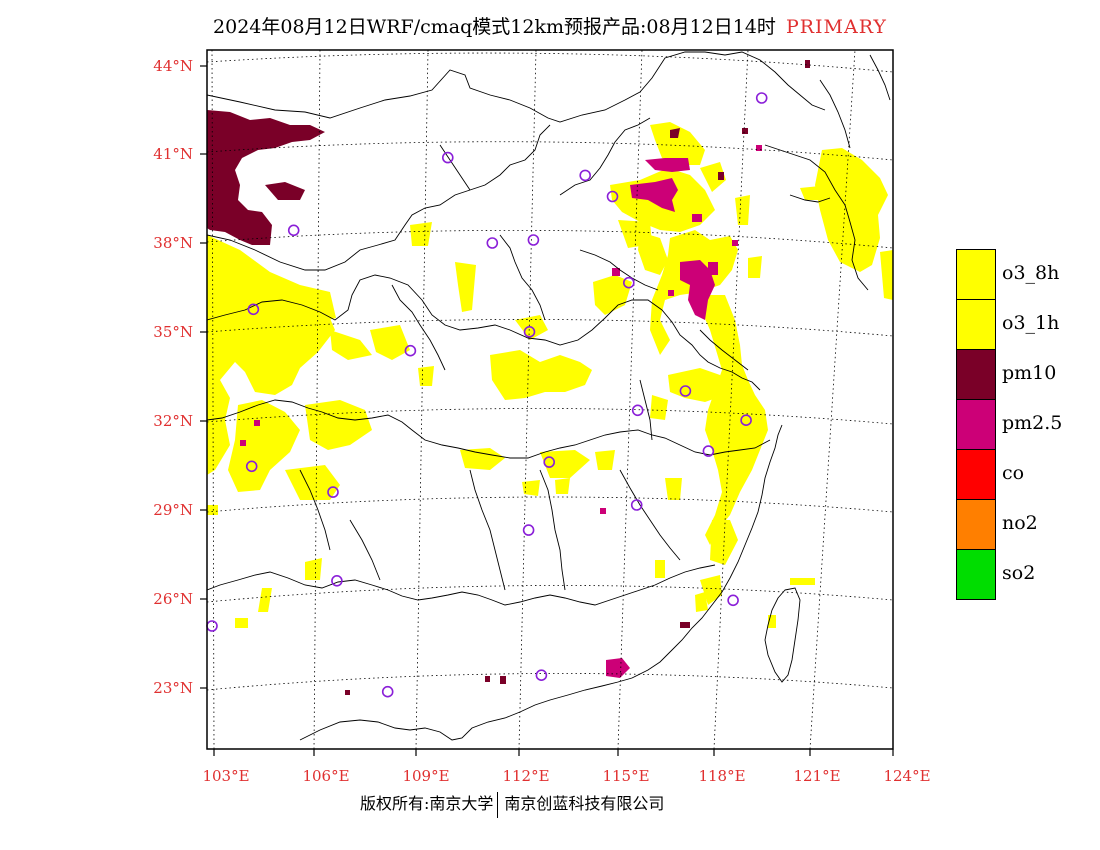  Describe the element at coordinates (425, 776) in the screenshot. I see `lon-label: 109°E` at that location.